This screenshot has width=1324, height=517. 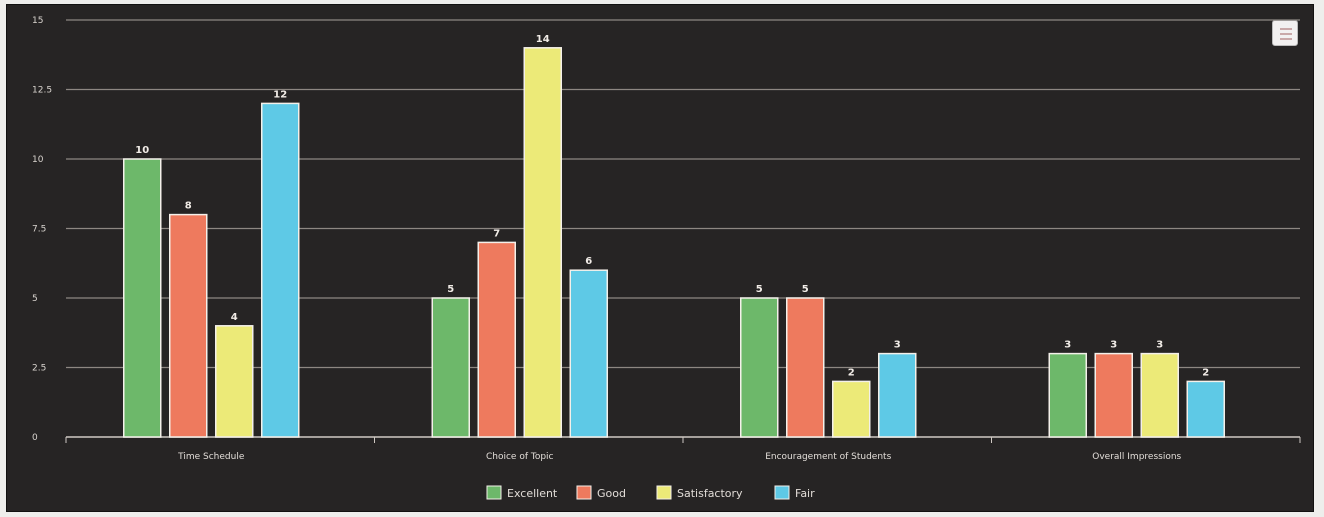 I want to click on data-label: 10, so click(x=142, y=150).